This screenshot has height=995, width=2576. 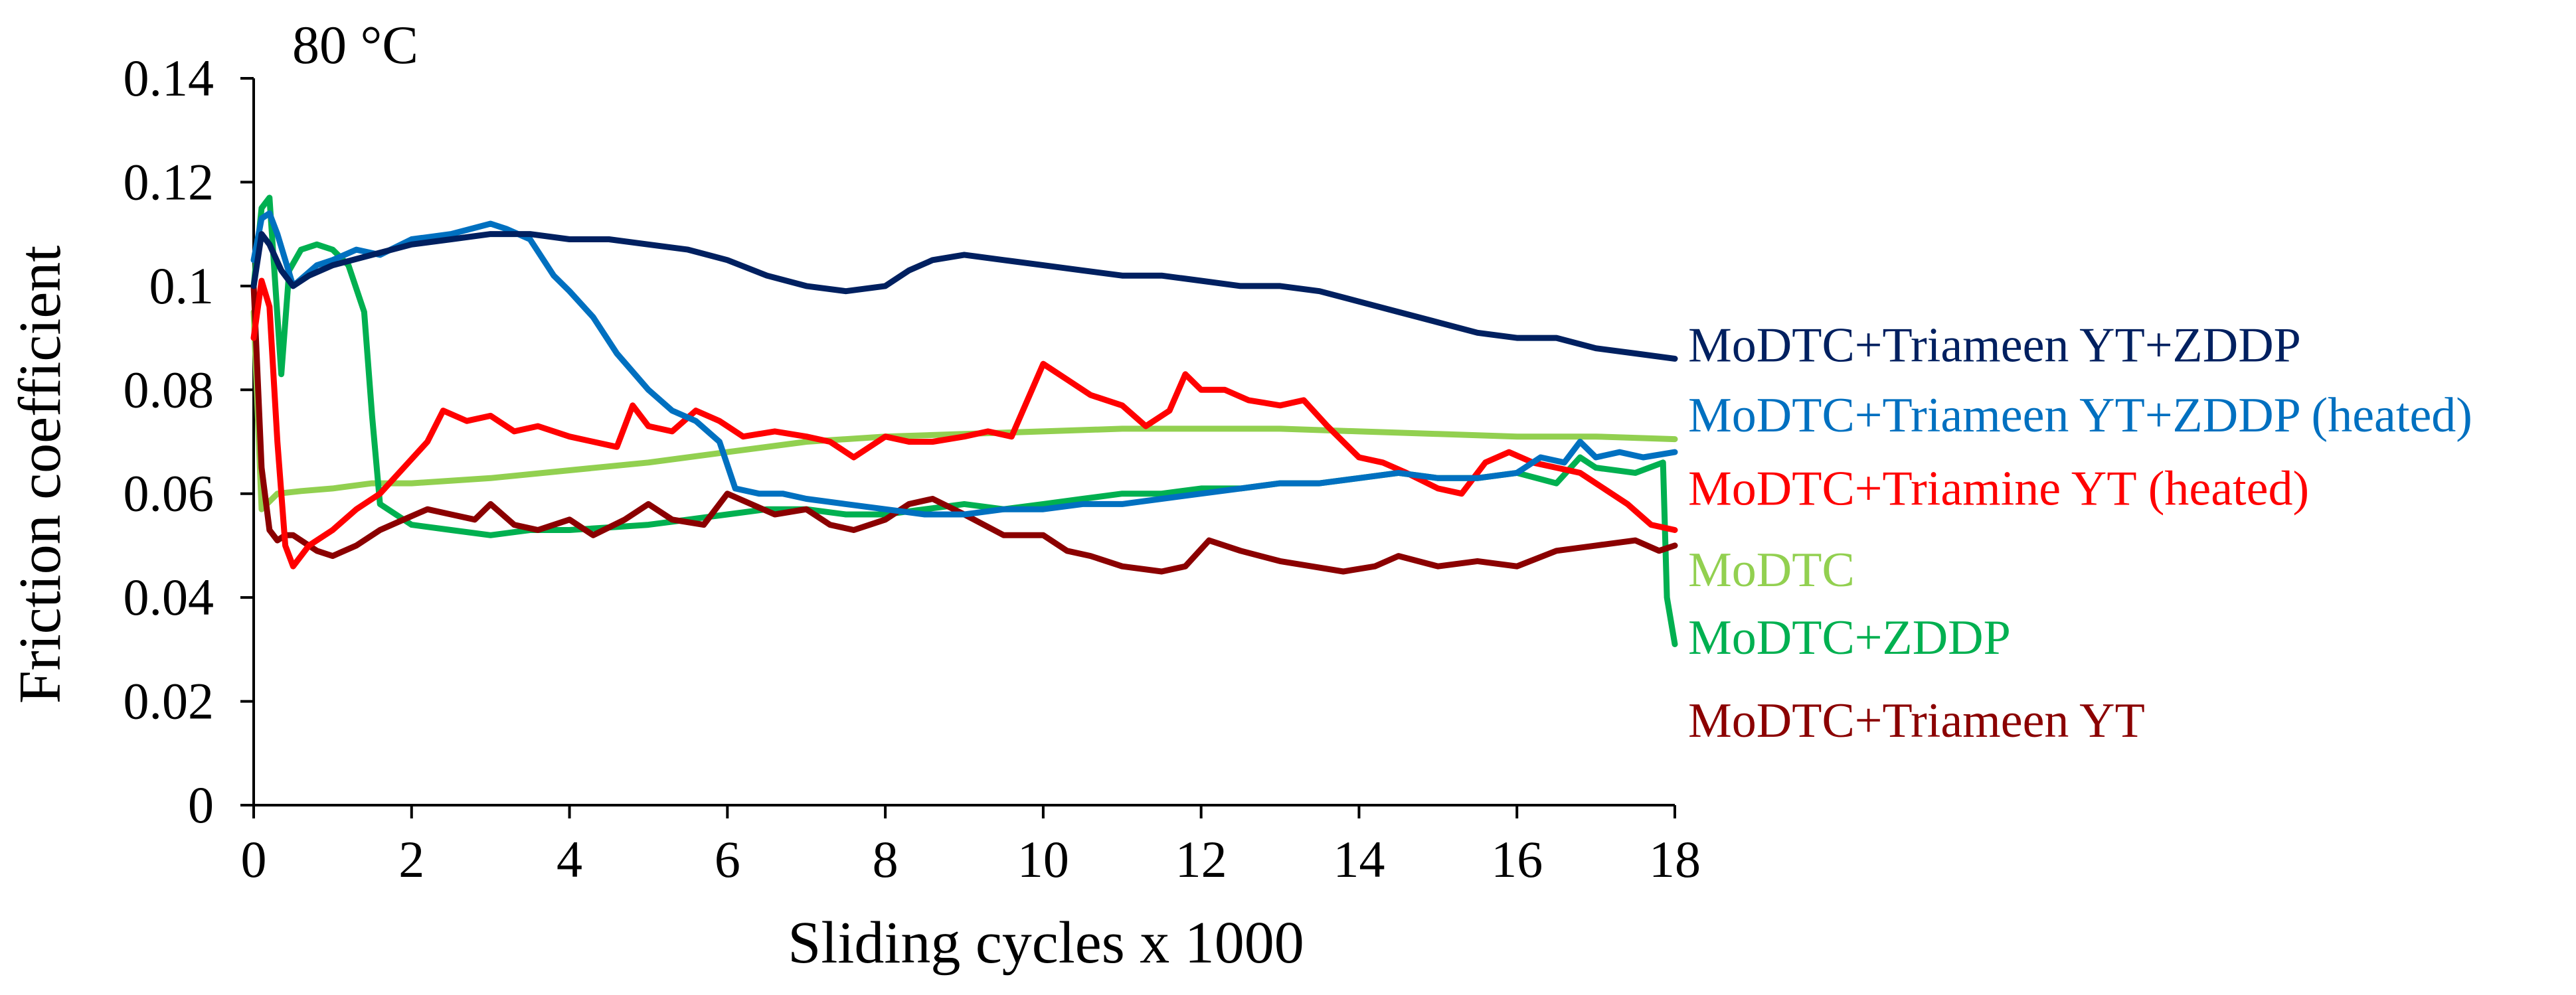 I want to click on series-line-modtc-triameen-yt-zddp, so click(x=964, y=296).